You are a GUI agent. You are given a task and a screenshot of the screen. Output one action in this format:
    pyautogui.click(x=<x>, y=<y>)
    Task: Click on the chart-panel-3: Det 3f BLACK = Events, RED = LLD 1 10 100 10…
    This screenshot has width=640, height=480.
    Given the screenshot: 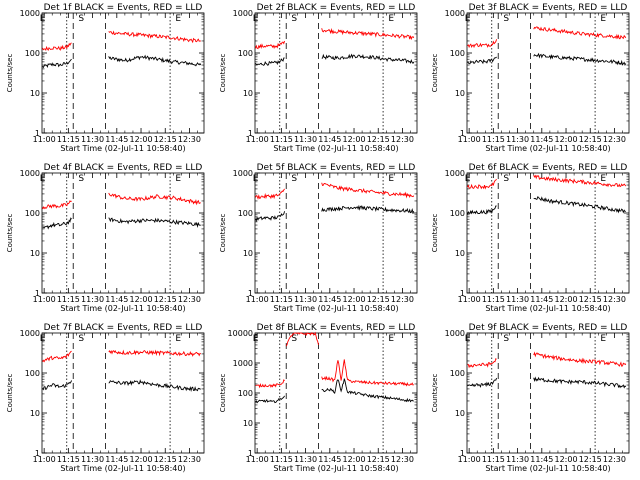 What is the action you would take?
    pyautogui.click(x=530, y=78)
    